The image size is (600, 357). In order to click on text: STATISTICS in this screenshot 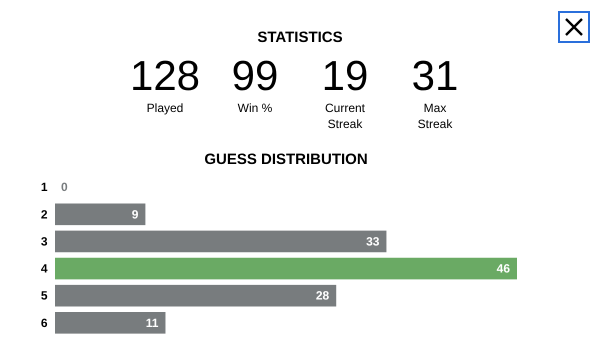, I will do `click(300, 37)`.